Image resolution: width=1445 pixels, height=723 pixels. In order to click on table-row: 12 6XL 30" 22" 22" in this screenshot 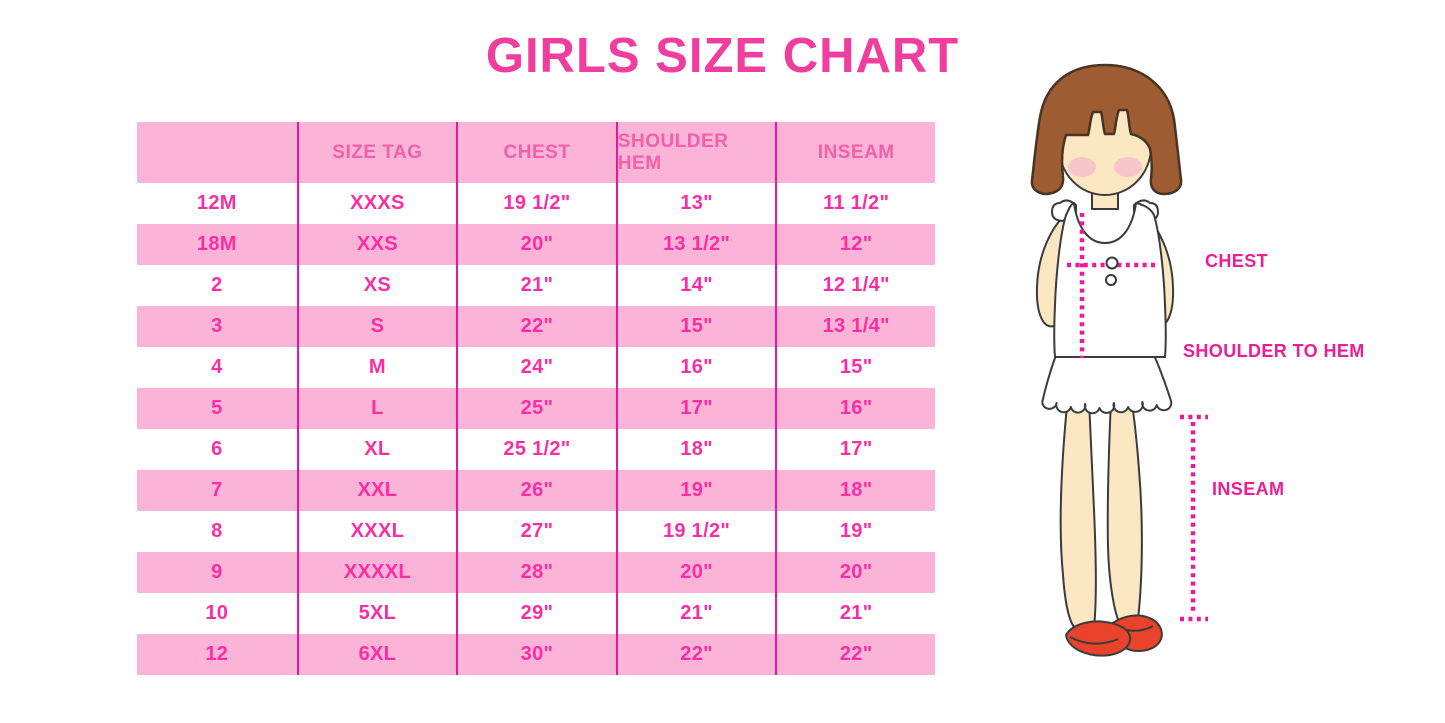, I will do `click(536, 654)`.